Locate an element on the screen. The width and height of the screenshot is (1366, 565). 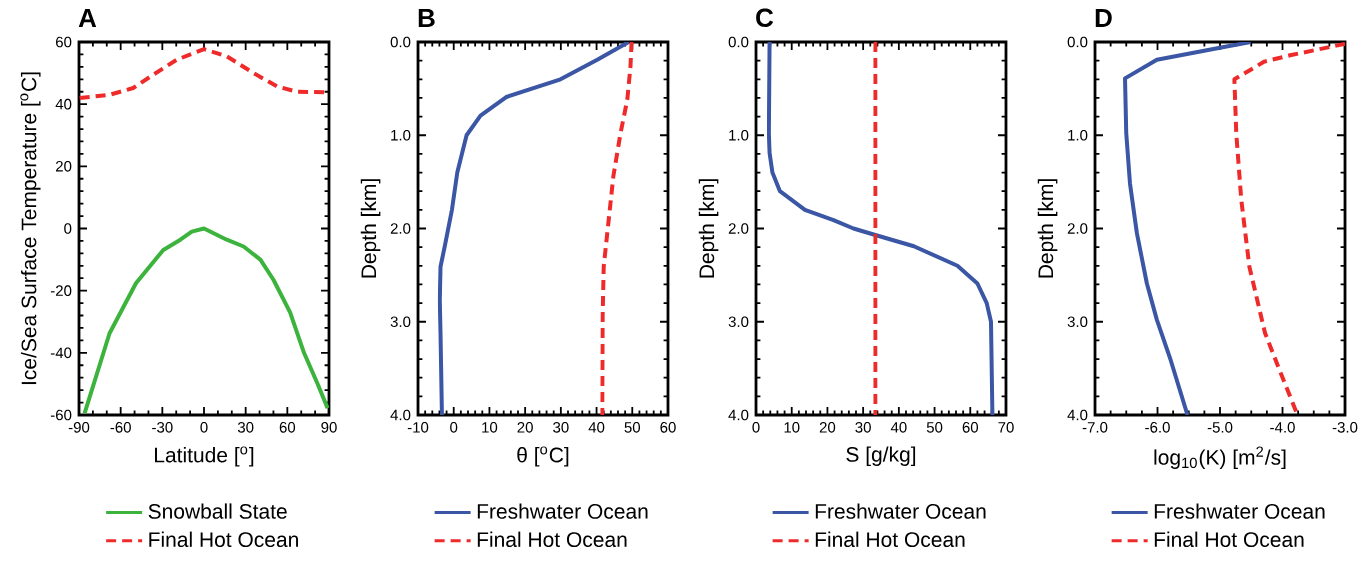
x-tick-label: -7.0 is located at coordinates (1095, 427).